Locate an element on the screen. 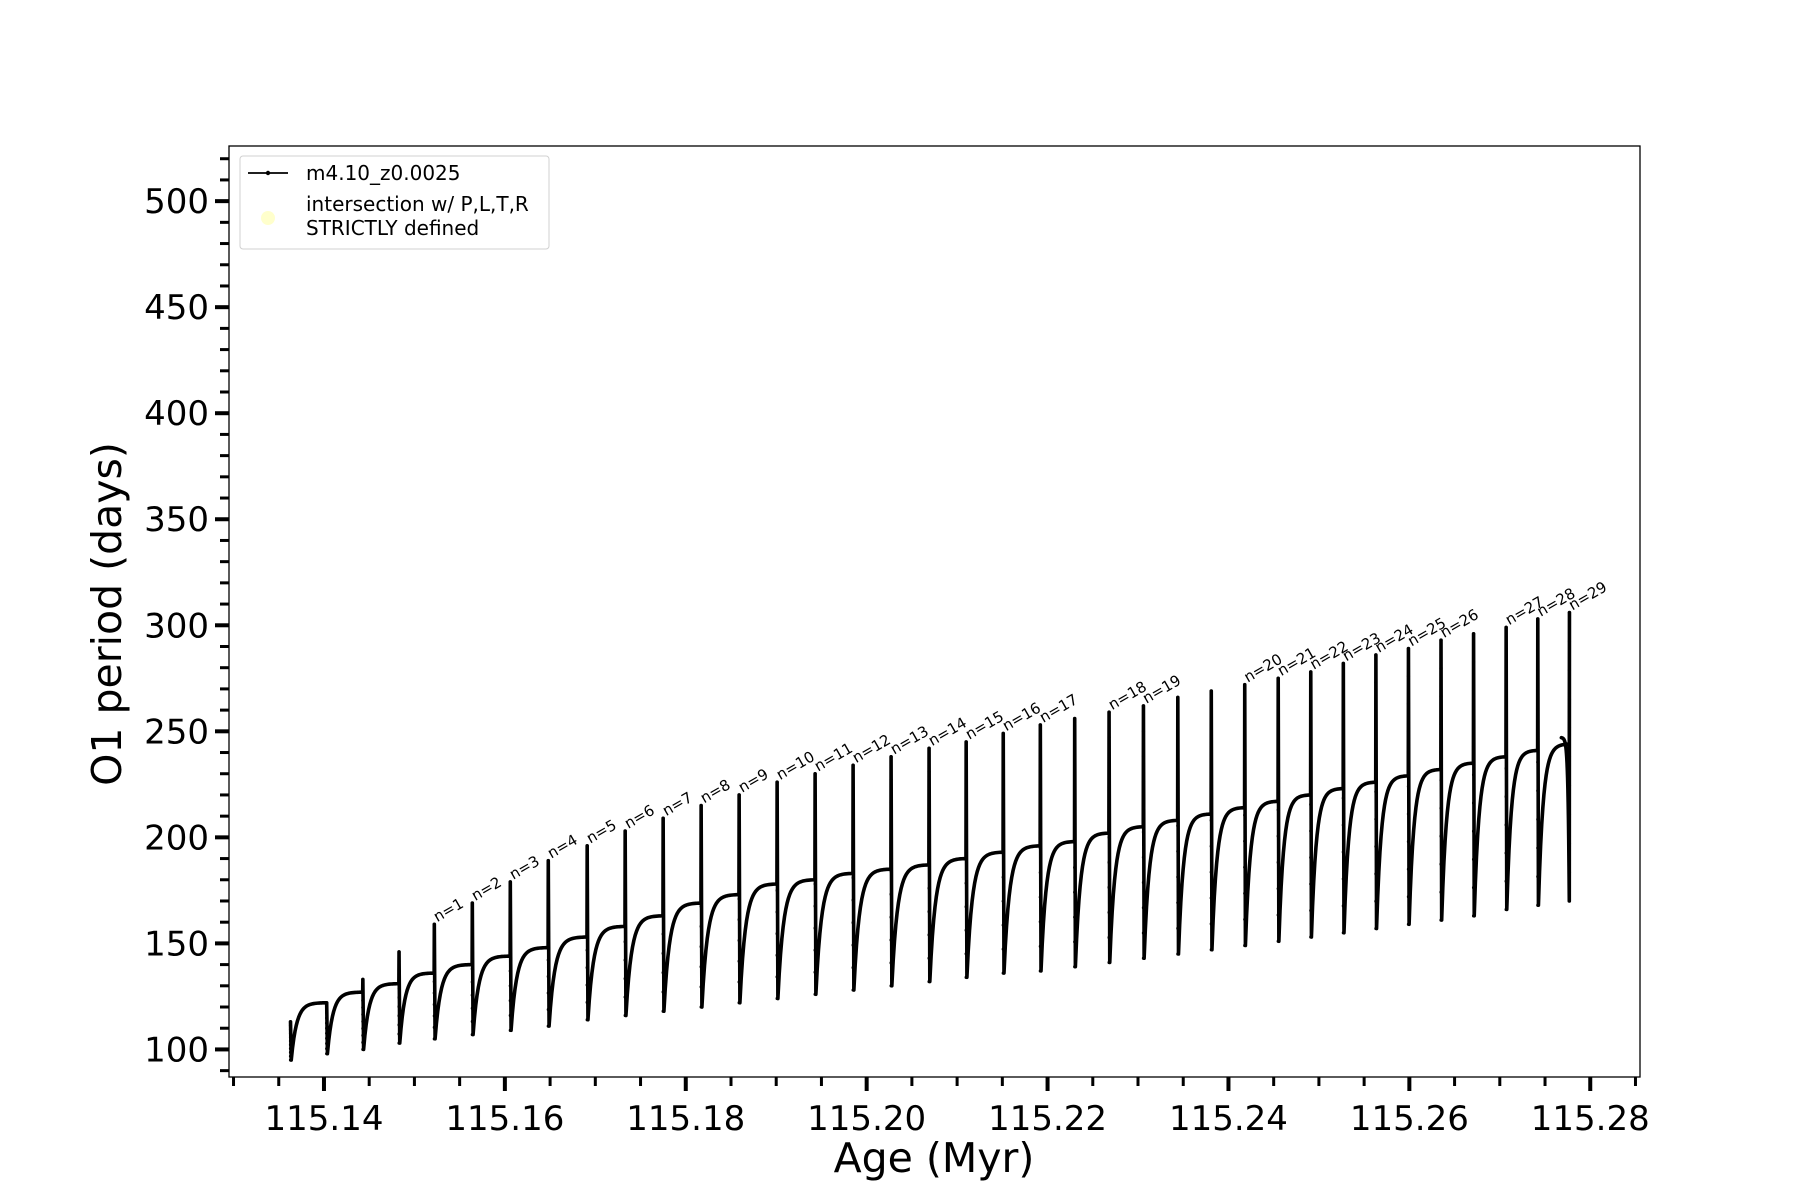 This screenshot has width=1800, height=1200. x-tick-label: 115.26 is located at coordinates (1409, 1119).